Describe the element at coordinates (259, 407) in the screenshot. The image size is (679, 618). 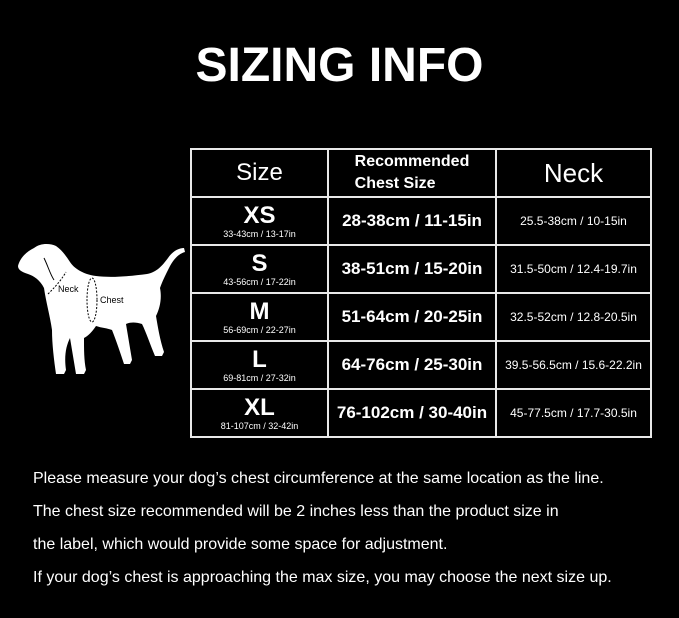
I see `size-label: XL` at that location.